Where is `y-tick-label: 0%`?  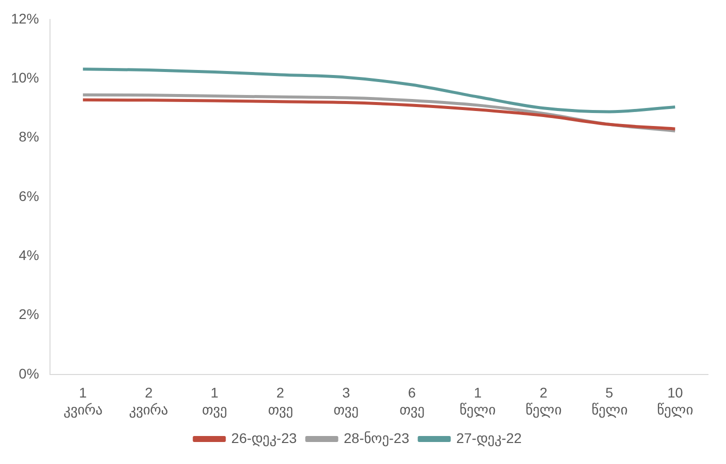
y-tick-label: 0% is located at coordinates (29, 373).